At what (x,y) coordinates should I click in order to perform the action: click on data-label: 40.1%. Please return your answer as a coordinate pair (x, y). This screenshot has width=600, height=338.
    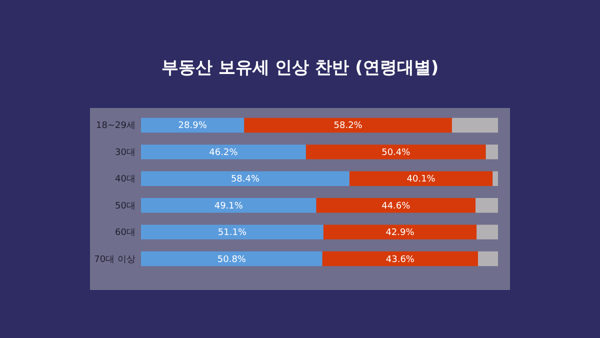
    Looking at the image, I should click on (421, 179).